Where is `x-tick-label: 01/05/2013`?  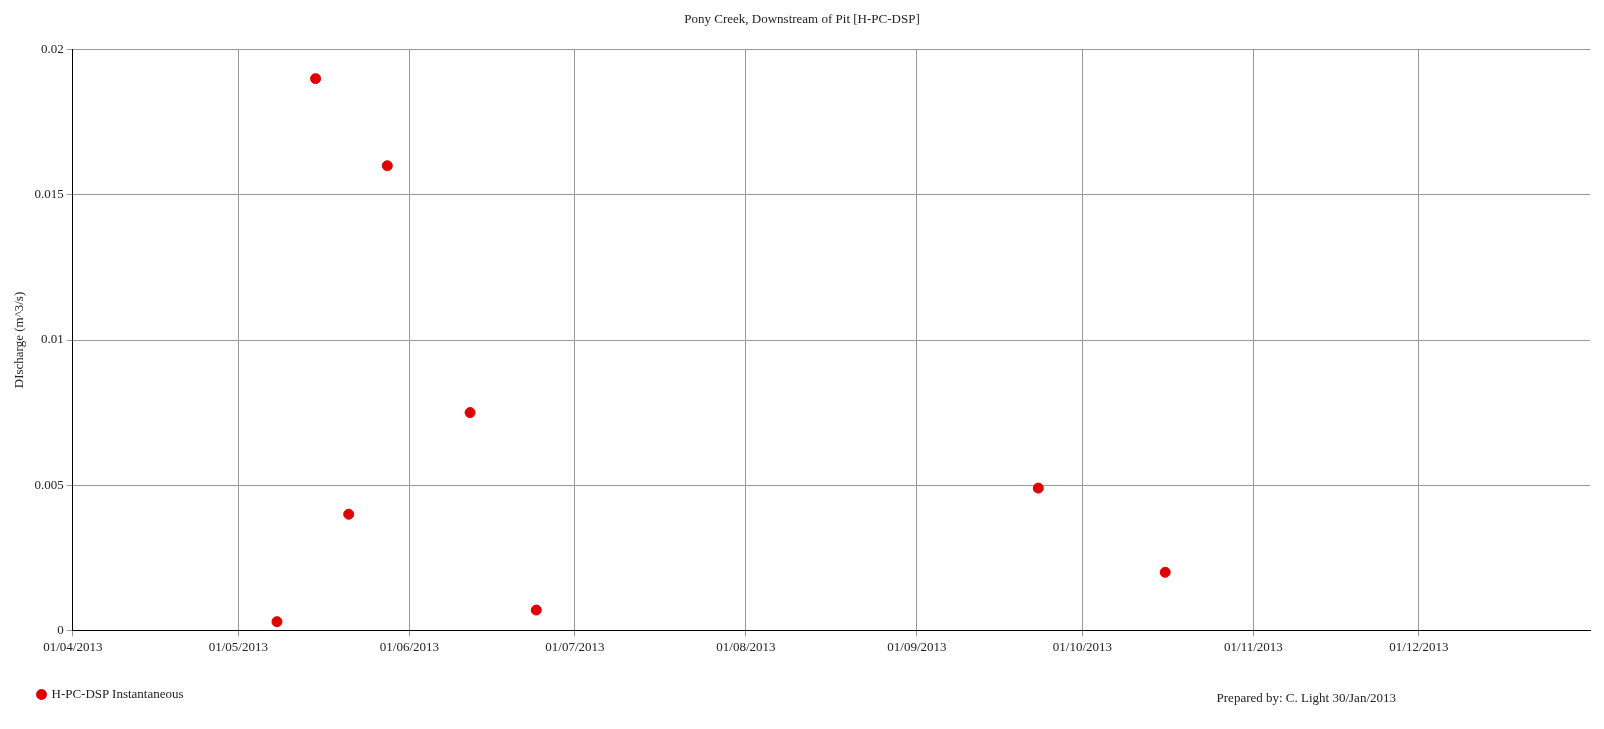
x-tick-label: 01/05/2013 is located at coordinates (238, 646).